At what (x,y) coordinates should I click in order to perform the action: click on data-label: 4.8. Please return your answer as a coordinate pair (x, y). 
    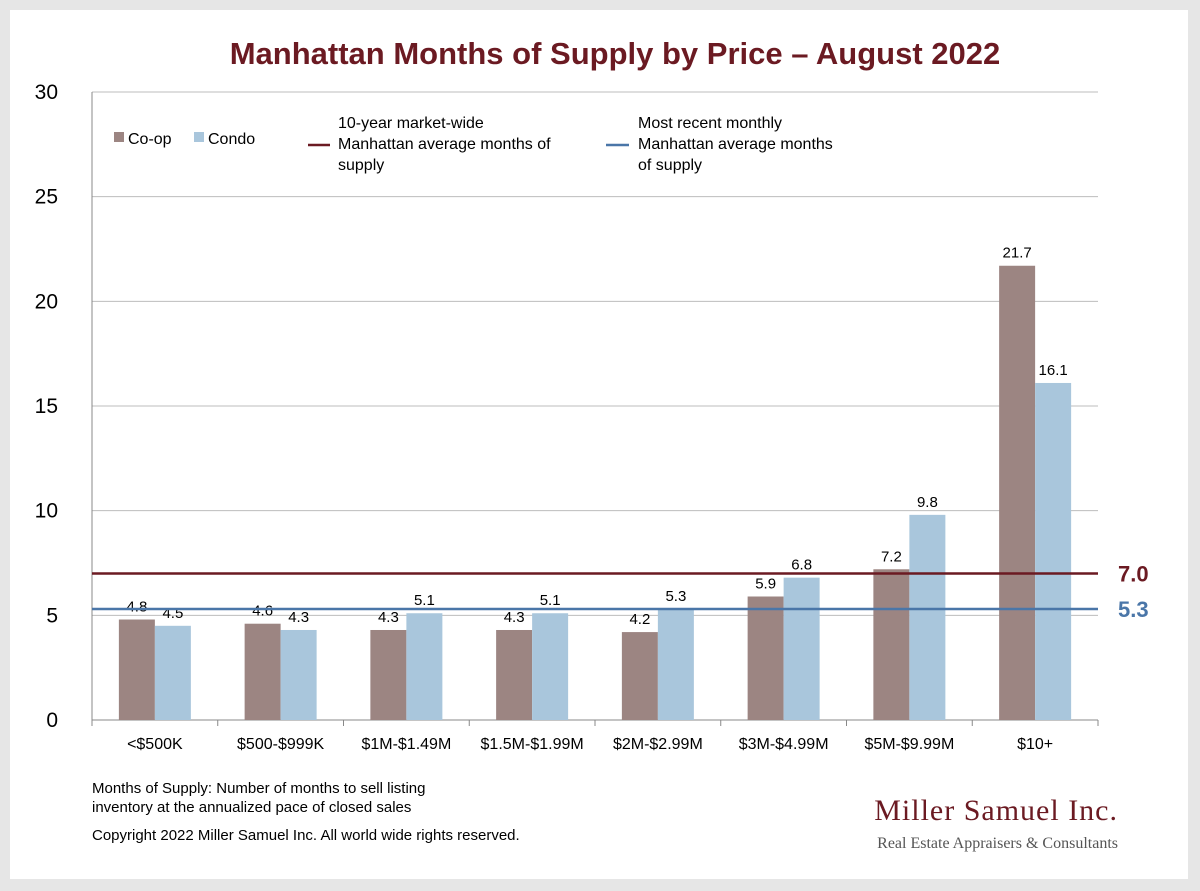
    Looking at the image, I should click on (136, 607).